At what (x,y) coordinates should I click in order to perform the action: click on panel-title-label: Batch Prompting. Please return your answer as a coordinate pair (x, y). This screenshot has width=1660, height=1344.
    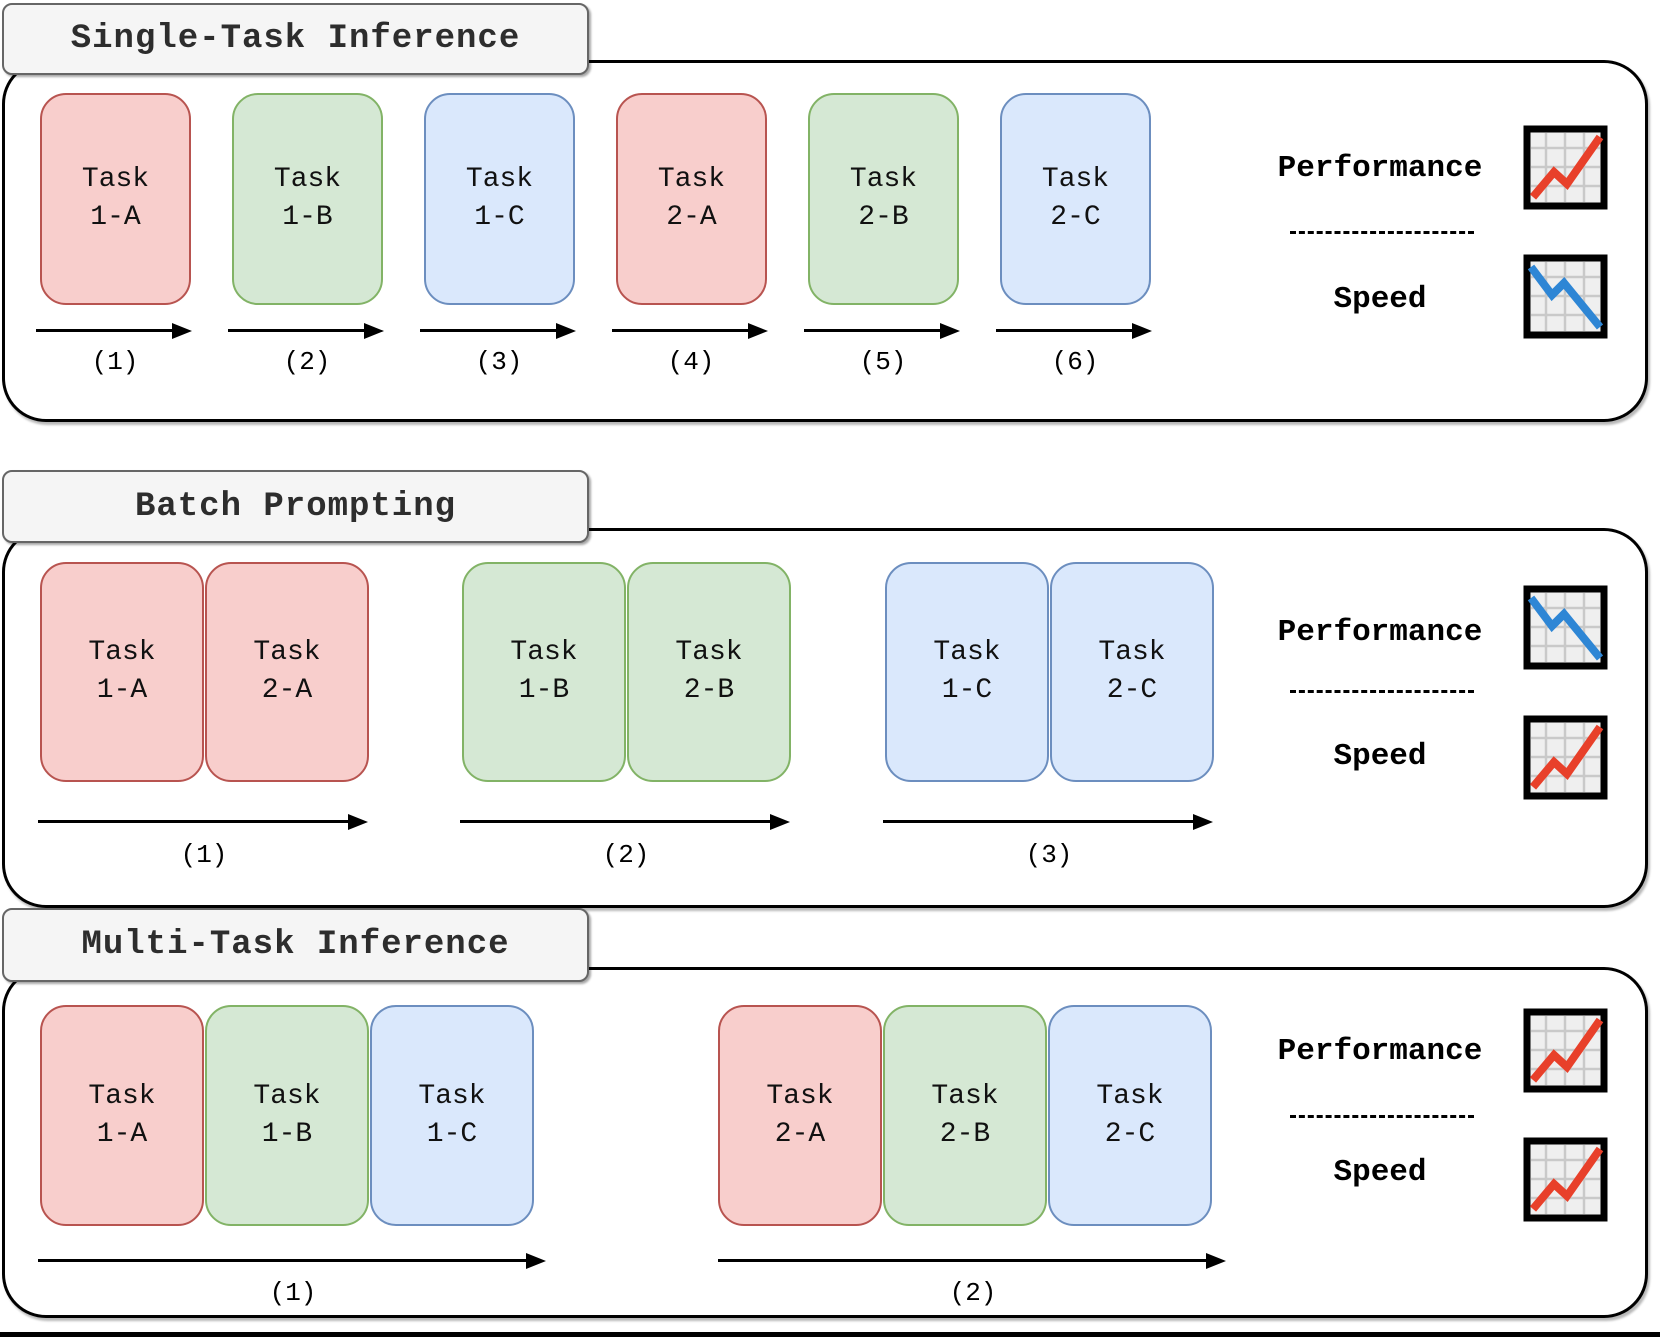
    Looking at the image, I should click on (295, 506).